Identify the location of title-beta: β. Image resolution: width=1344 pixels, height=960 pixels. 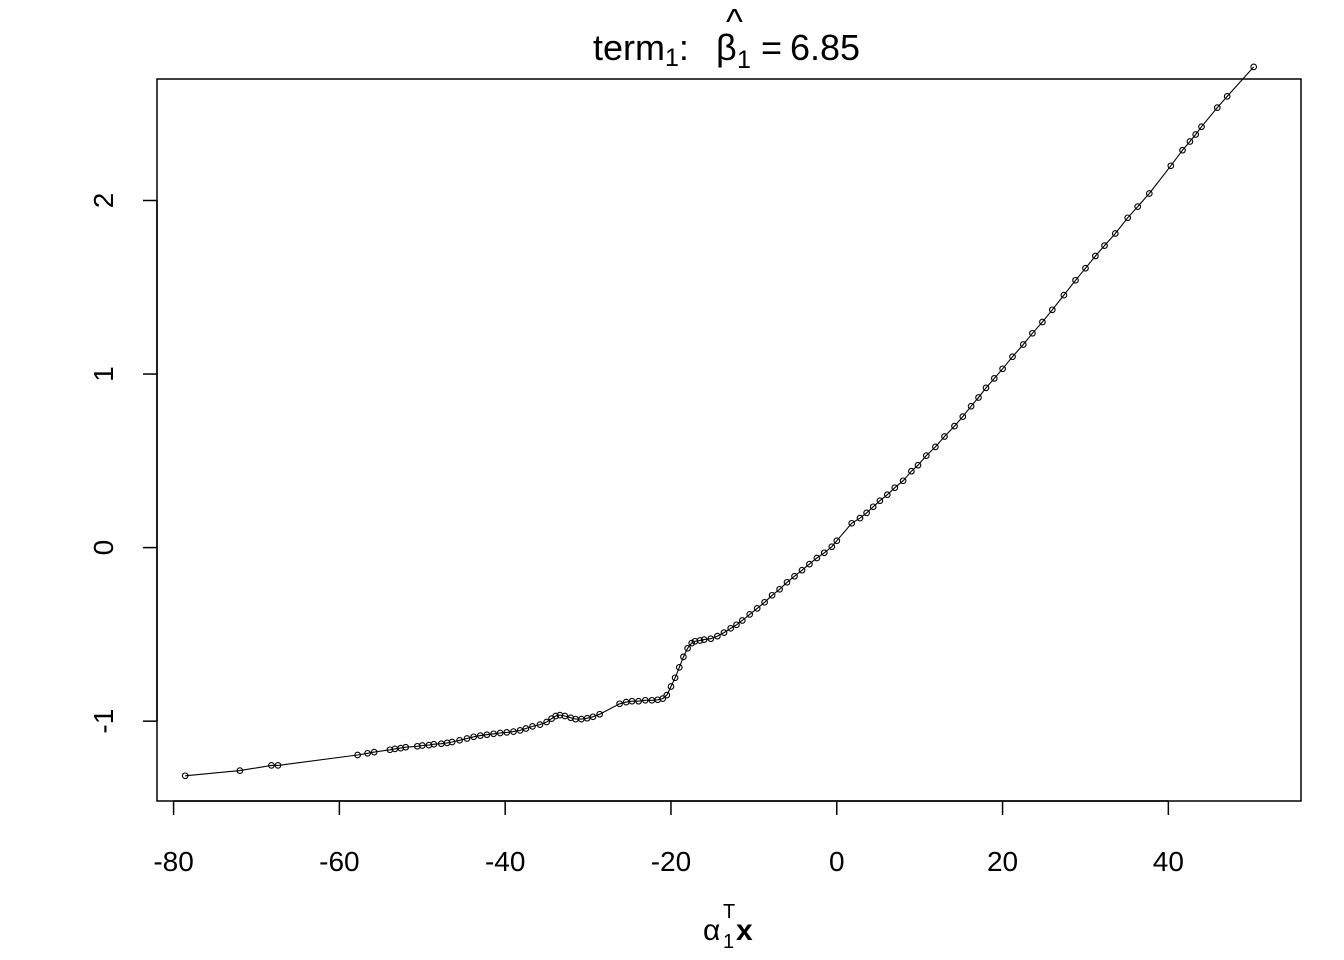
(726, 47).